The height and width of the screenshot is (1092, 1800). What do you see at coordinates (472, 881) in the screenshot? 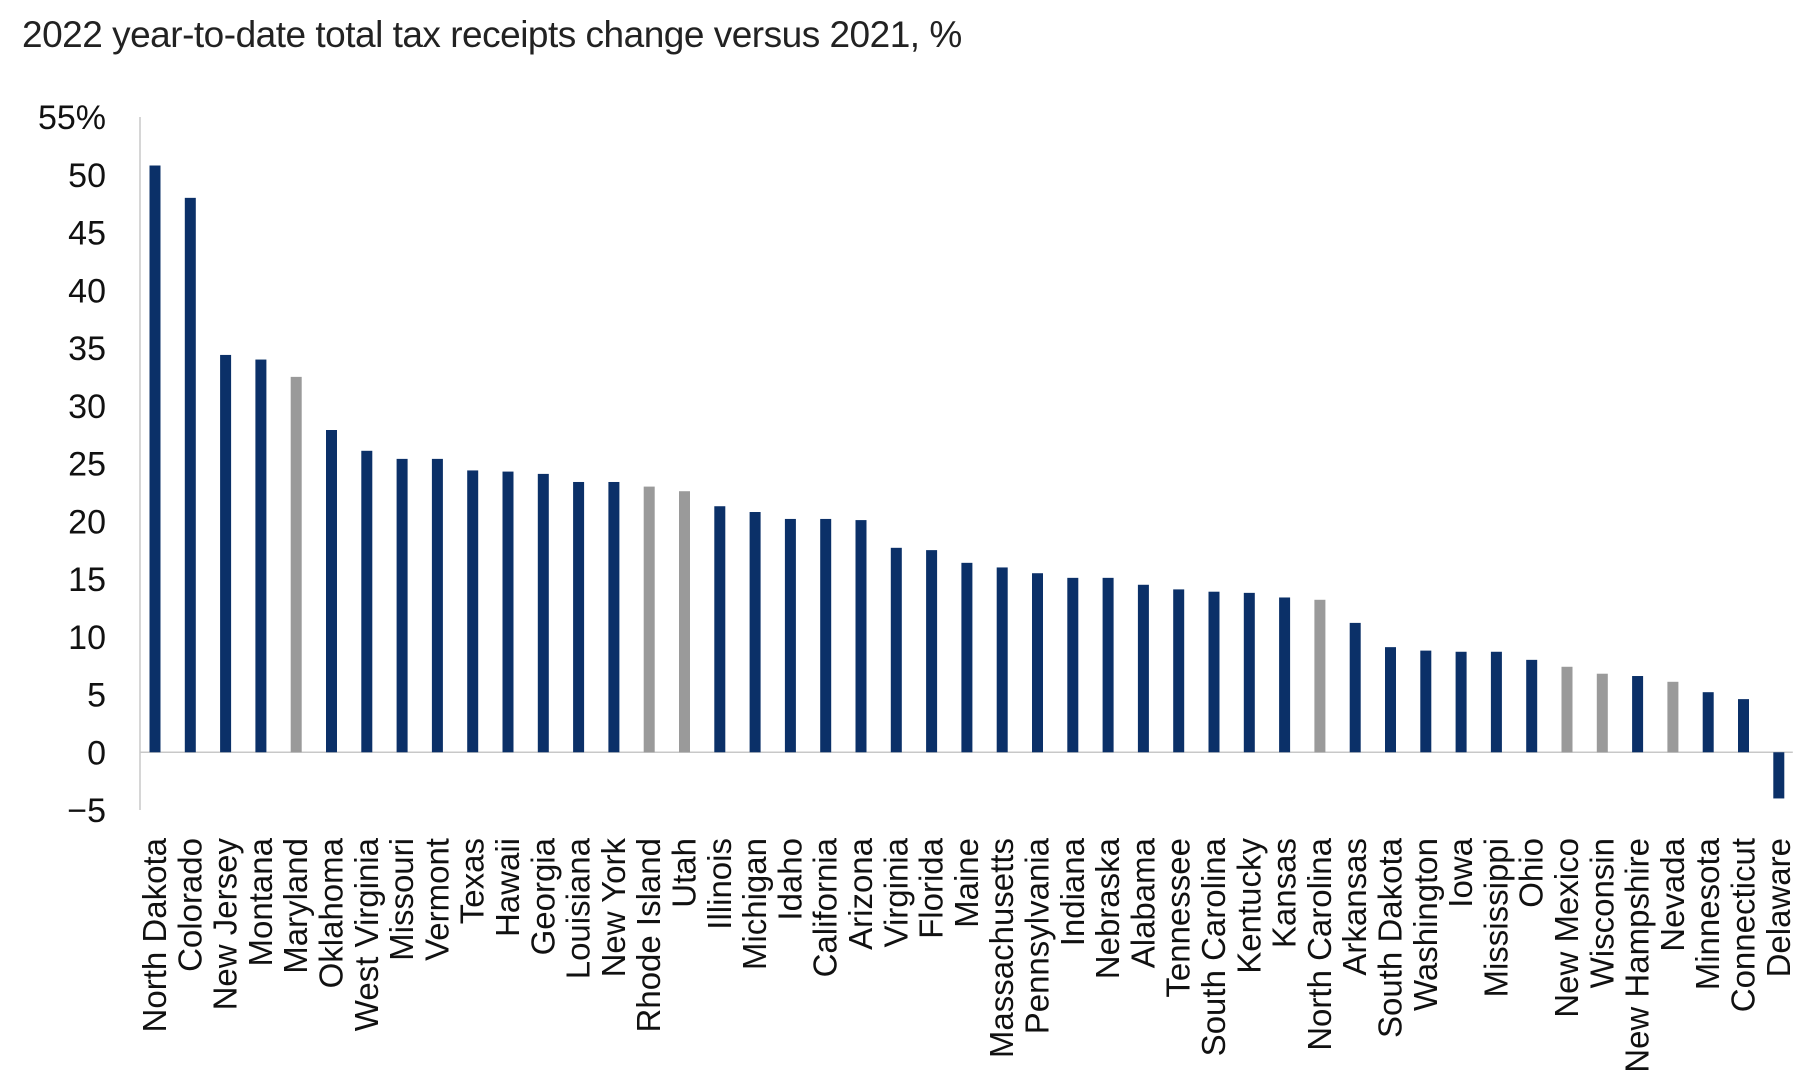
I see `x-tick-label: Texas` at bounding box center [472, 881].